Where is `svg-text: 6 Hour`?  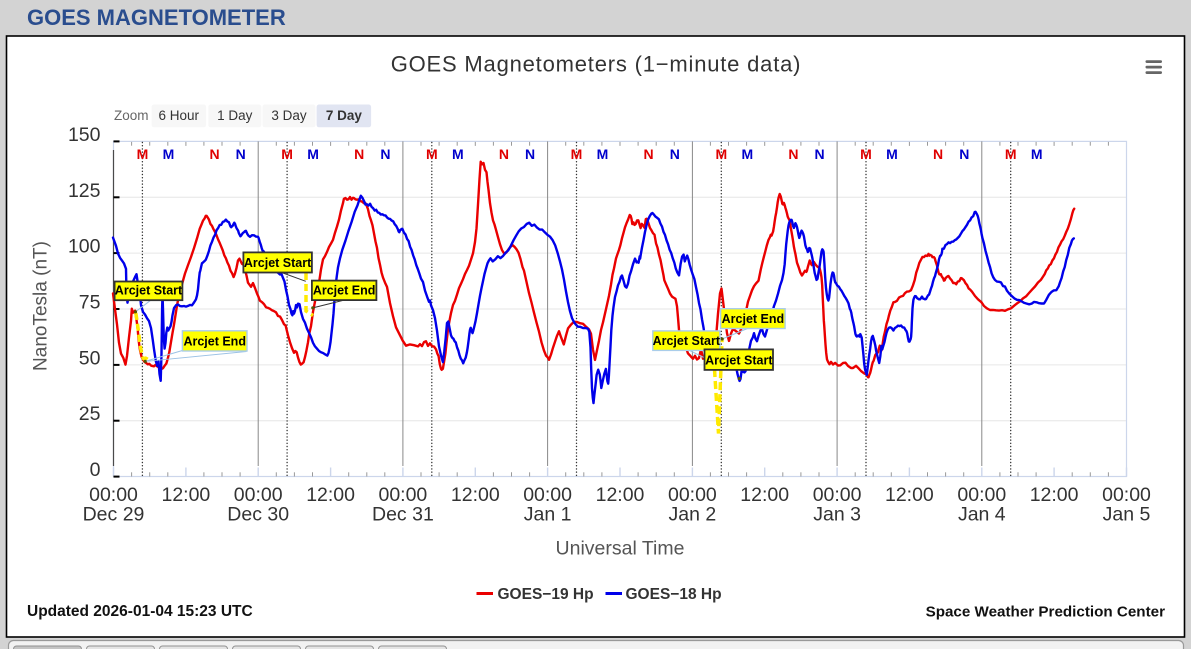
svg-text: 6 Hour is located at coordinates (179, 115).